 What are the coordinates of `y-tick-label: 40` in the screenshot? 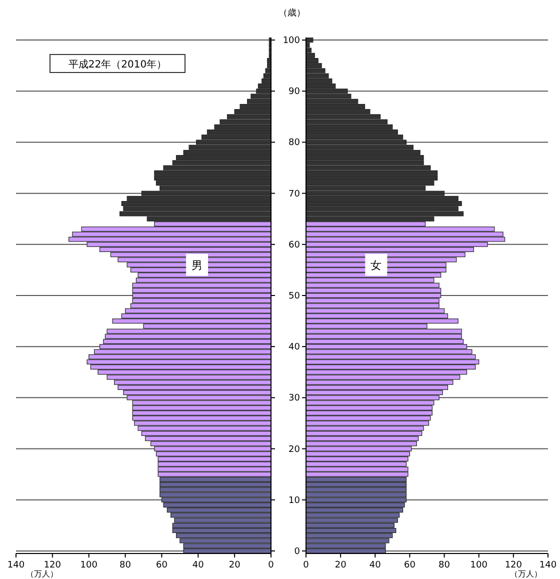 It's located at (294, 347).